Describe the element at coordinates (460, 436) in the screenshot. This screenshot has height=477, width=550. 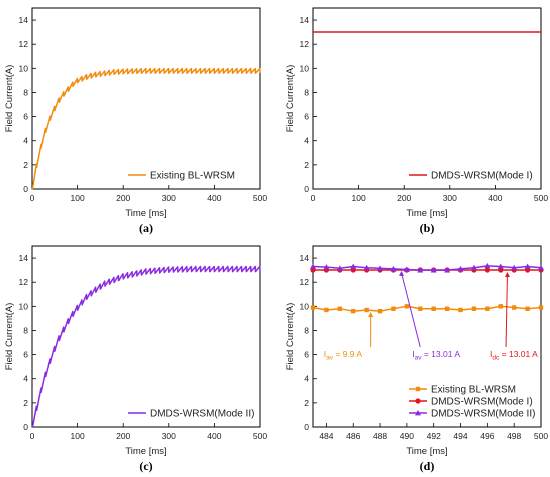
I see `x-tick-label: 494` at that location.